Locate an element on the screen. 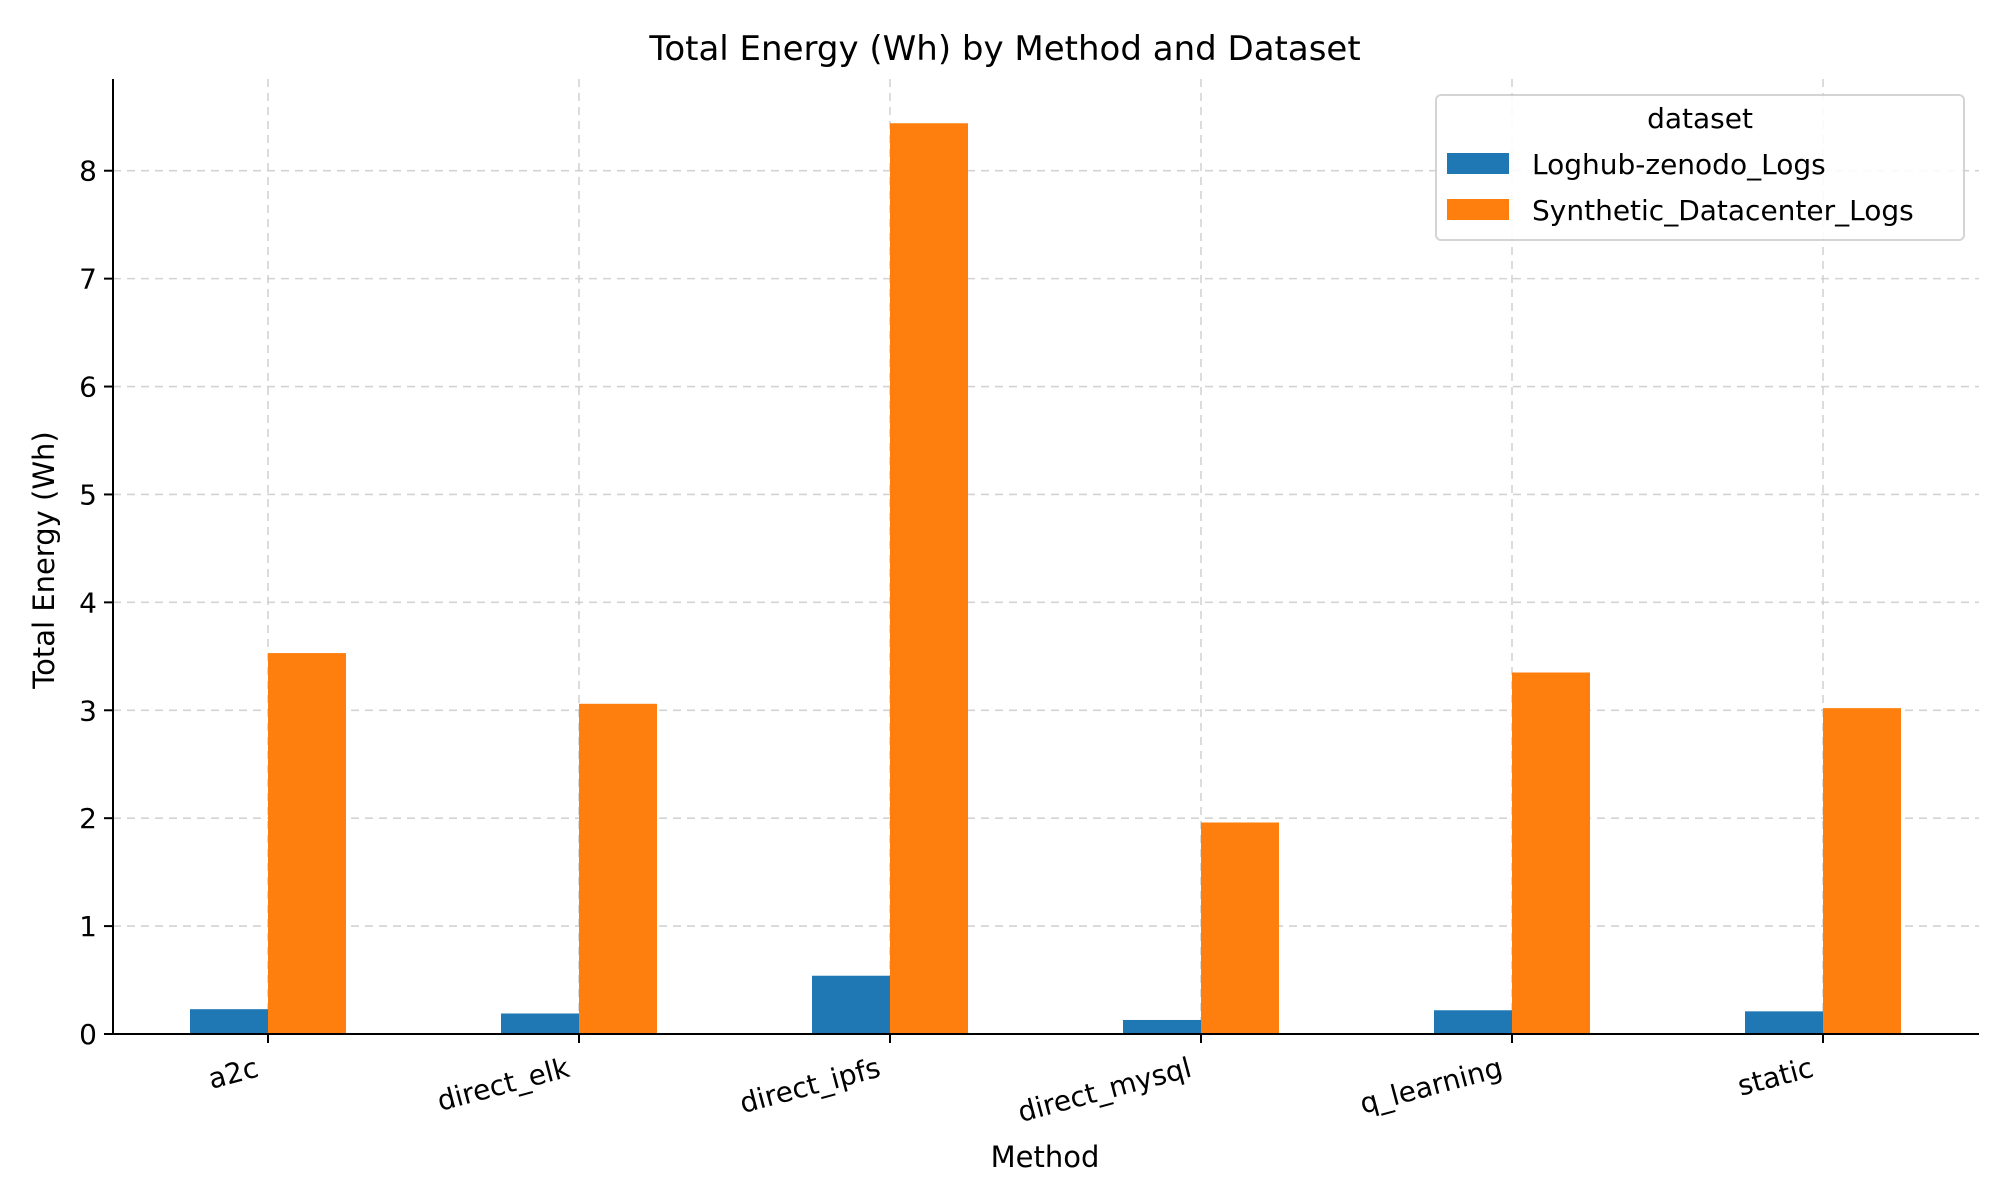  bar-synthetic-datacenter-logs-direct-mysql is located at coordinates (1240, 928).